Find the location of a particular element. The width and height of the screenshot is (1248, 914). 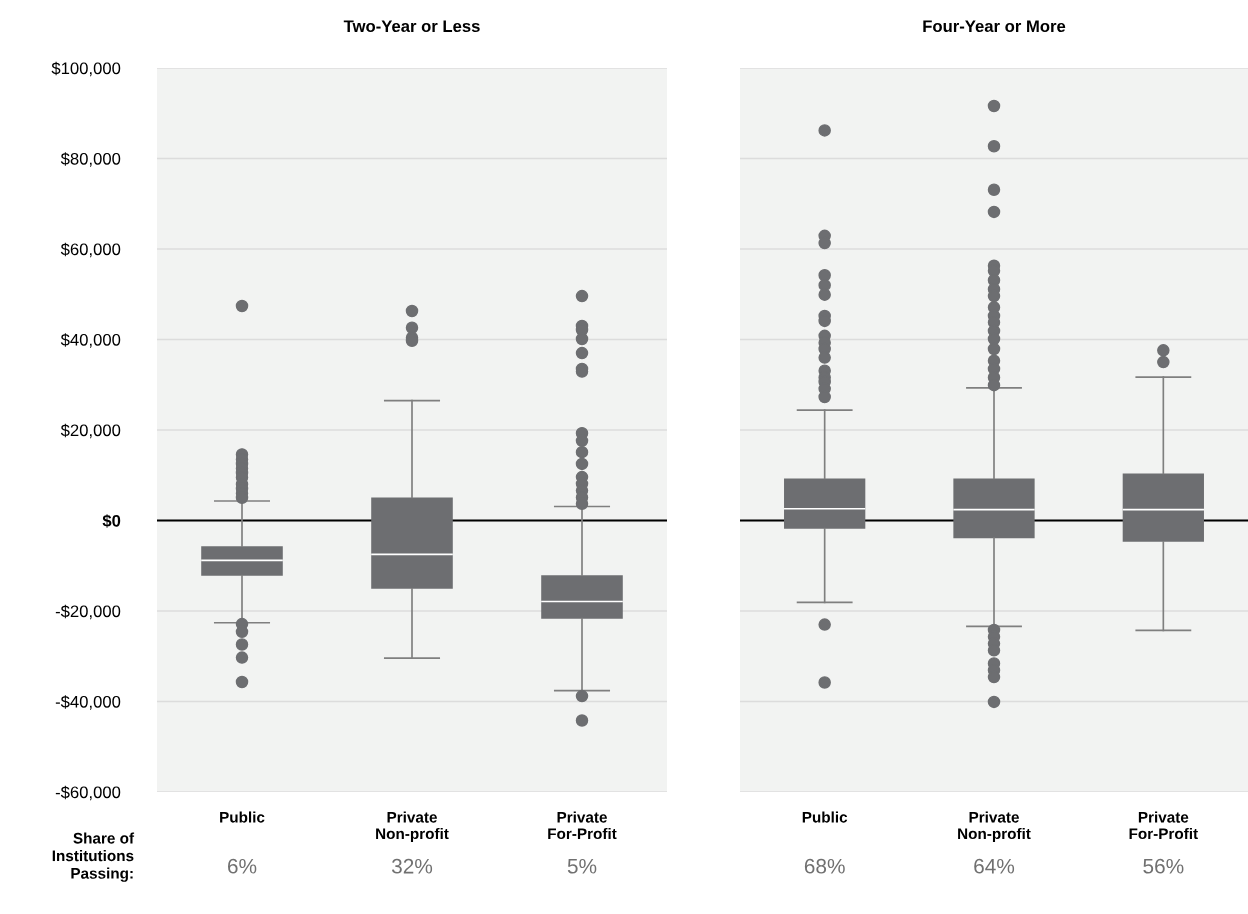

chart-title: Four-Year or More is located at coordinates (994, 26).